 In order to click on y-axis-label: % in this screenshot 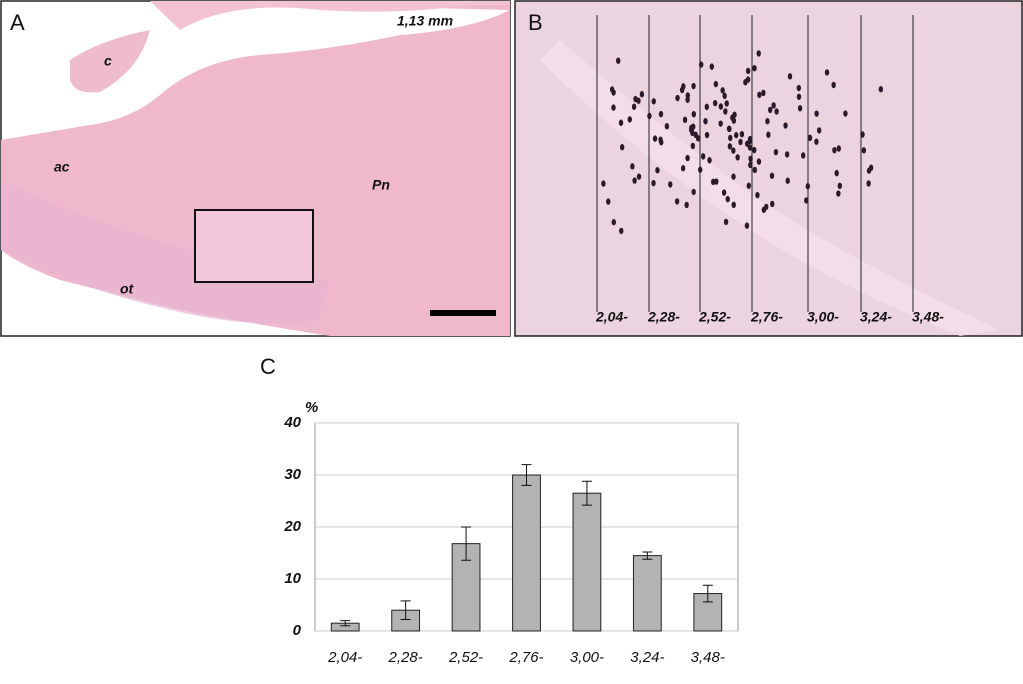, I will do `click(311, 407)`.